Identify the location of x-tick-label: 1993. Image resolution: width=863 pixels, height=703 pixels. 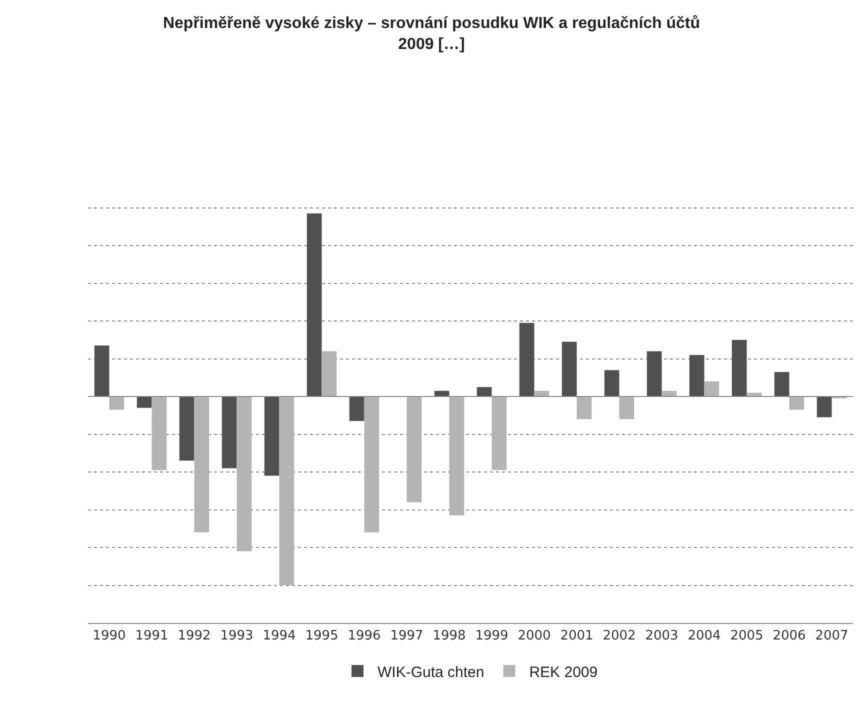
(237, 636).